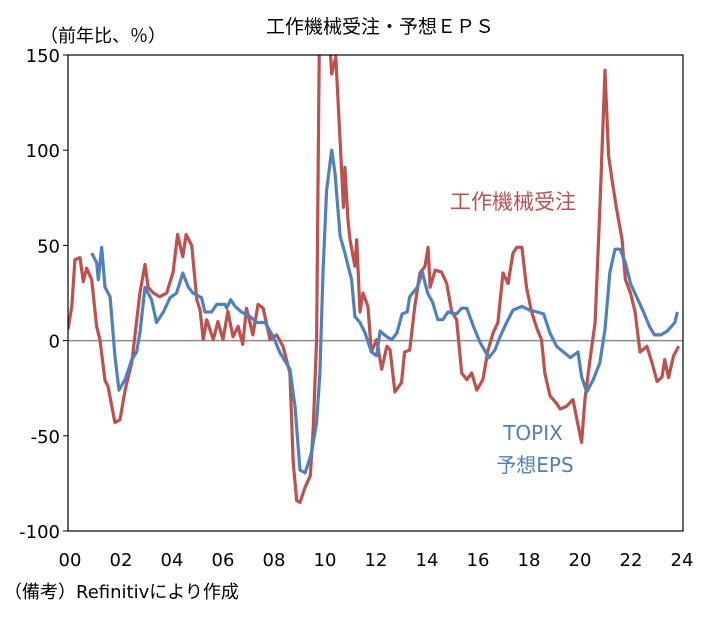 The height and width of the screenshot is (626, 724). What do you see at coordinates (529, 560) in the screenshot?
I see `x-tick-label: 18` at bounding box center [529, 560].